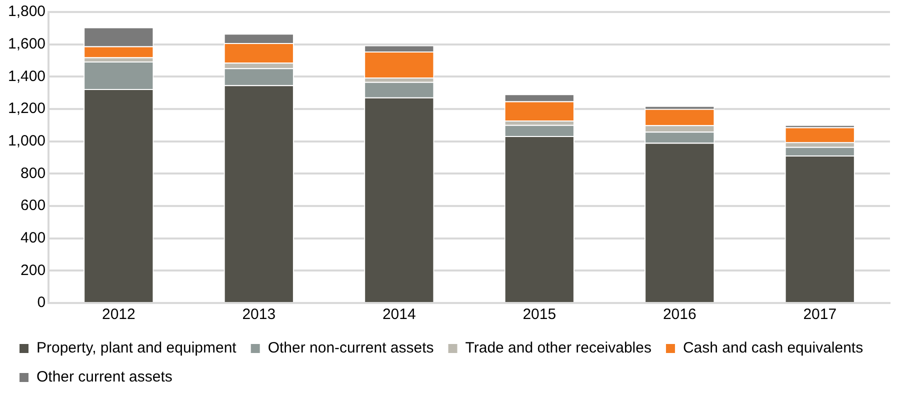 Image resolution: width=910 pixels, height=400 pixels. I want to click on y-tick-label: 1,600, so click(27, 43).